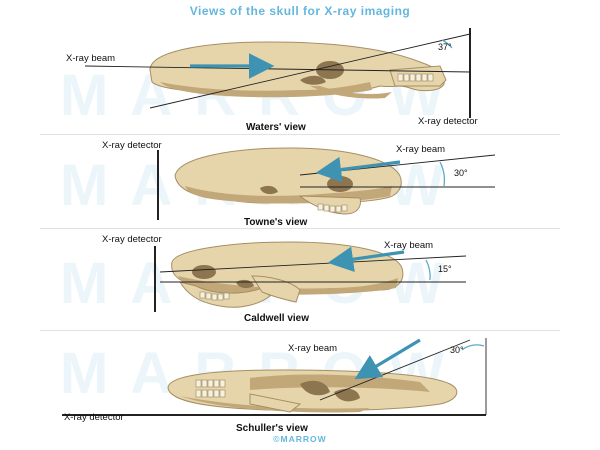 This screenshot has height=450, width=600. I want to click on waters-view-figure, so click(277, 73).